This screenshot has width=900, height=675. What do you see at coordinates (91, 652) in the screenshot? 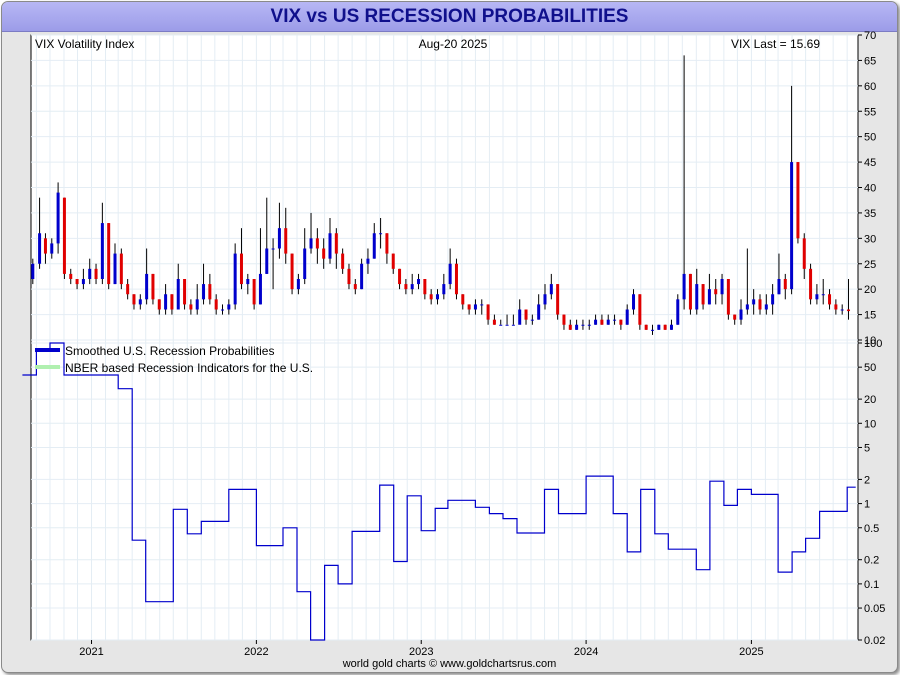
I see `xtick-label: 2021` at bounding box center [91, 652].